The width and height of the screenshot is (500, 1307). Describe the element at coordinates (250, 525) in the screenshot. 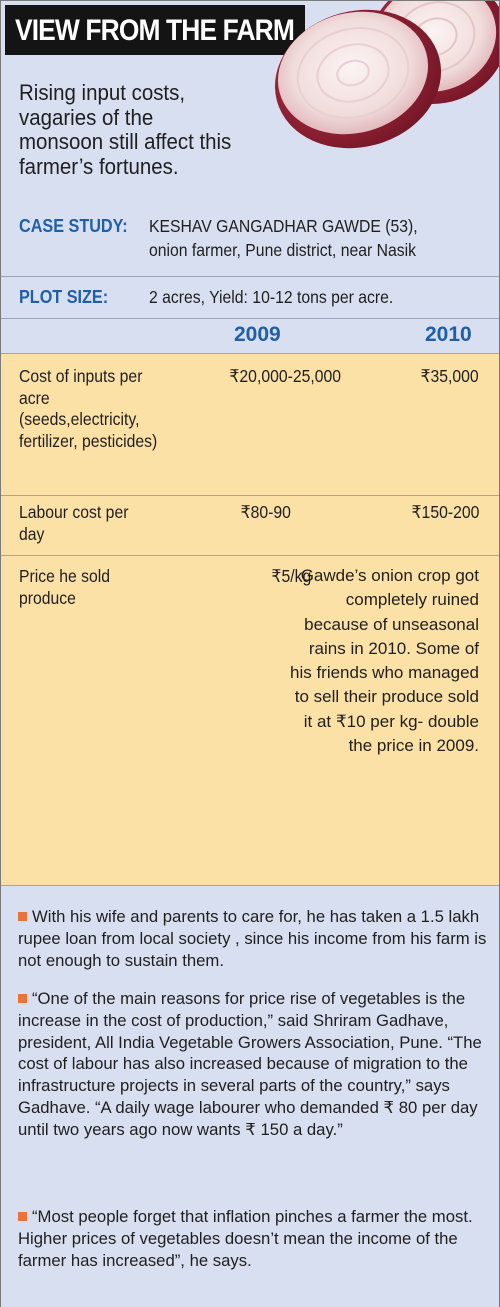

I see `table-row: Labour cost per day ₹80-90 ₹150-200` at that location.